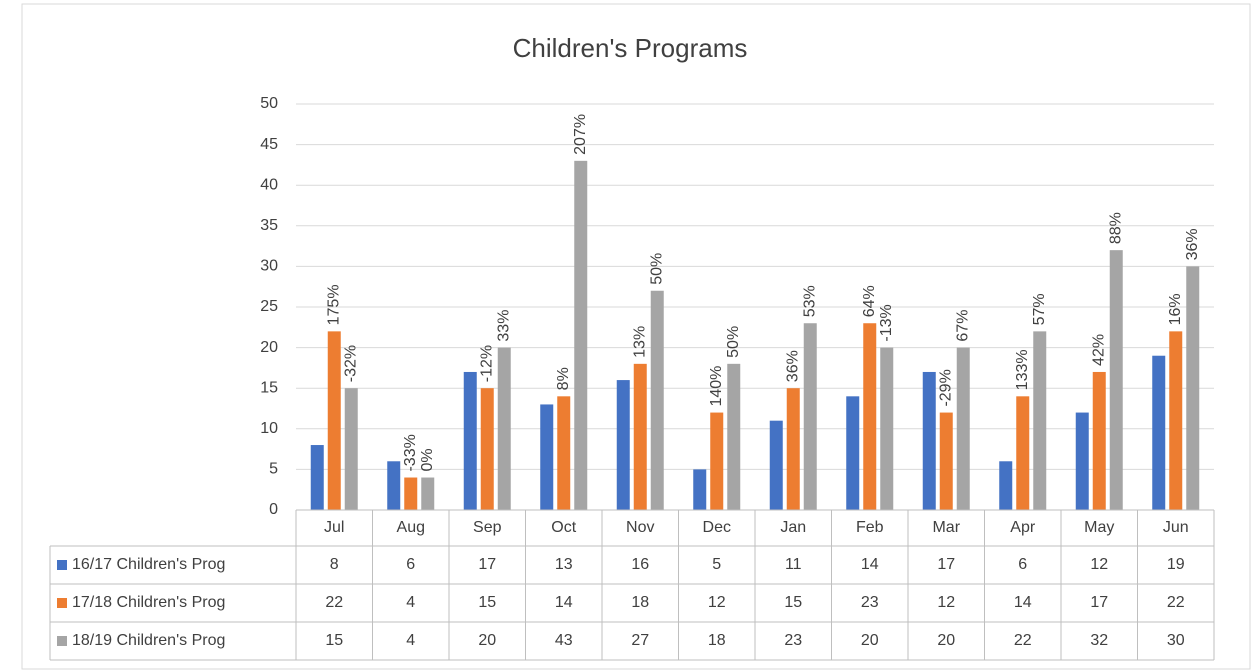  I want to click on data-label: 207%, so click(580, 134).